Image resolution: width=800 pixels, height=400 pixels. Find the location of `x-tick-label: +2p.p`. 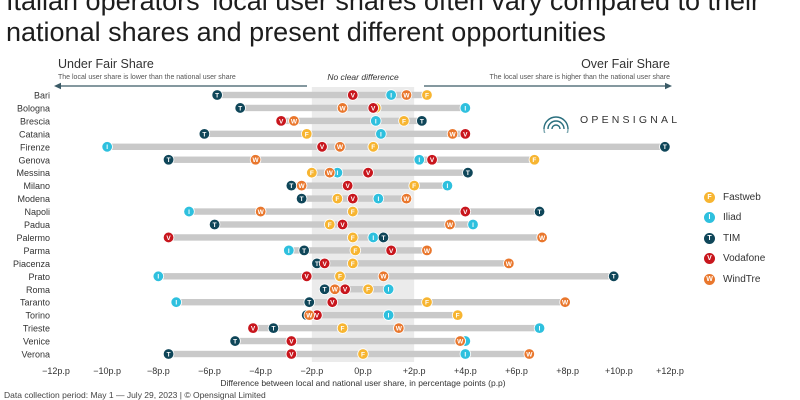

x-tick-label: +2p.p is located at coordinates (414, 371).